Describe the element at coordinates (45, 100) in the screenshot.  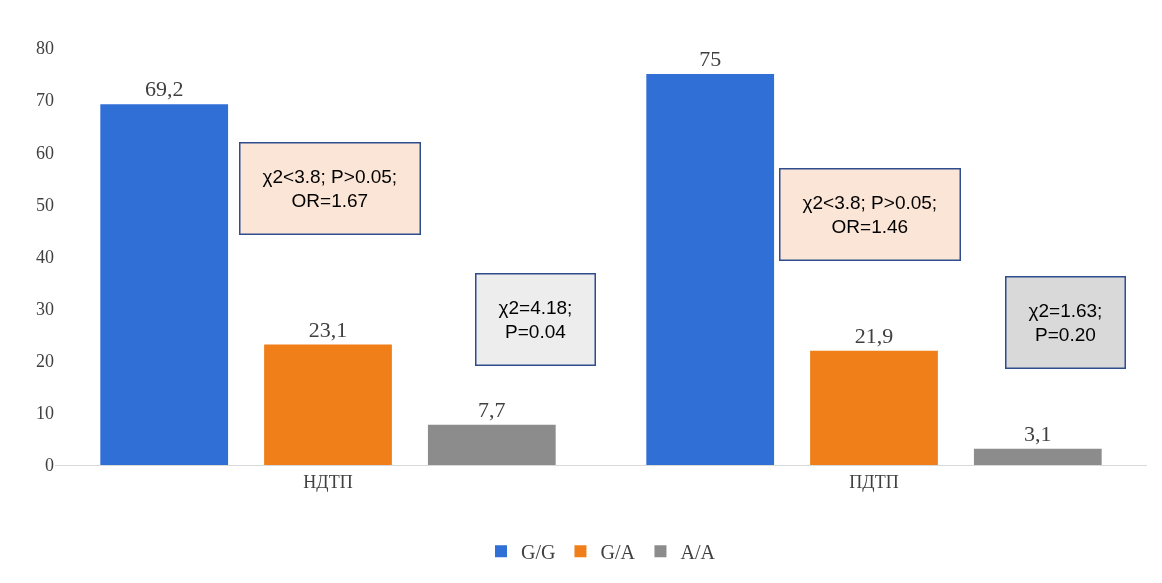
I see `y-tick-label: 70` at that location.